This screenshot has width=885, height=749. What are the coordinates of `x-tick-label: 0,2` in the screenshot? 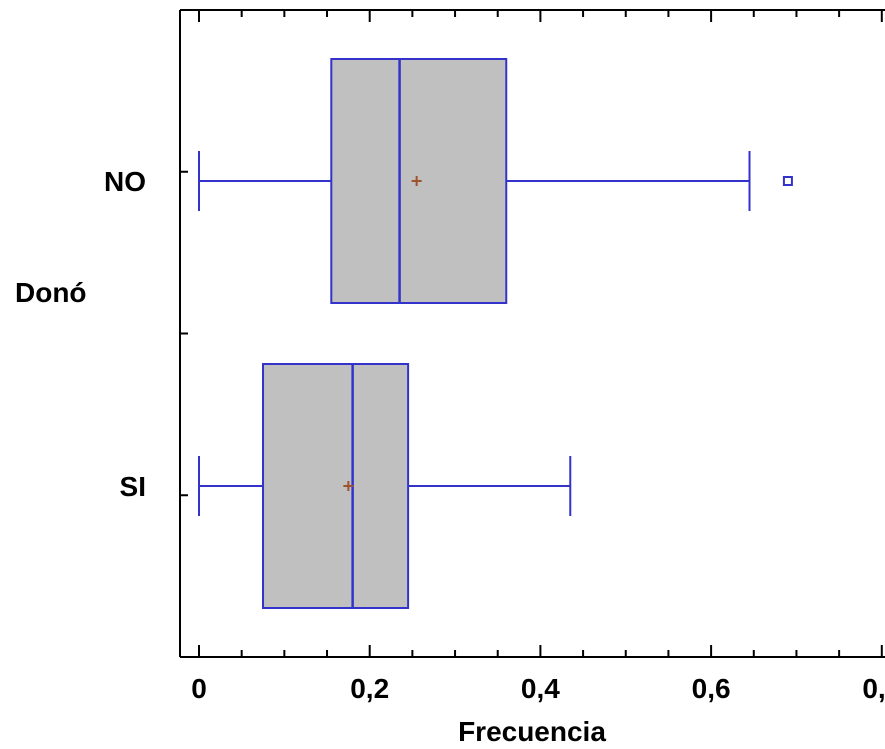 It's located at (369, 688).